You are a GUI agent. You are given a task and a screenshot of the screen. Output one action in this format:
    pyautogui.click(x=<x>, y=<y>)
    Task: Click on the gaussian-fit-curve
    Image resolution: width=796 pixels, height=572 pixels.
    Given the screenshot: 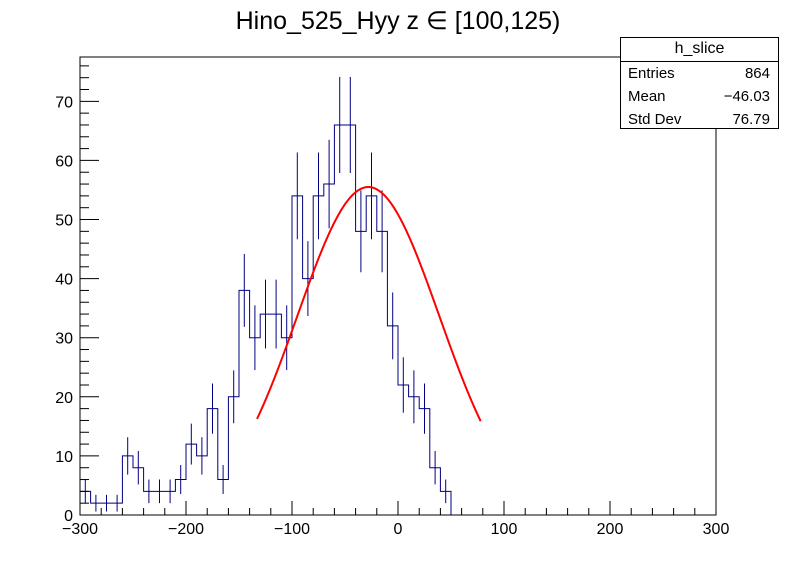 What is the action you would take?
    pyautogui.click(x=369, y=304)
    